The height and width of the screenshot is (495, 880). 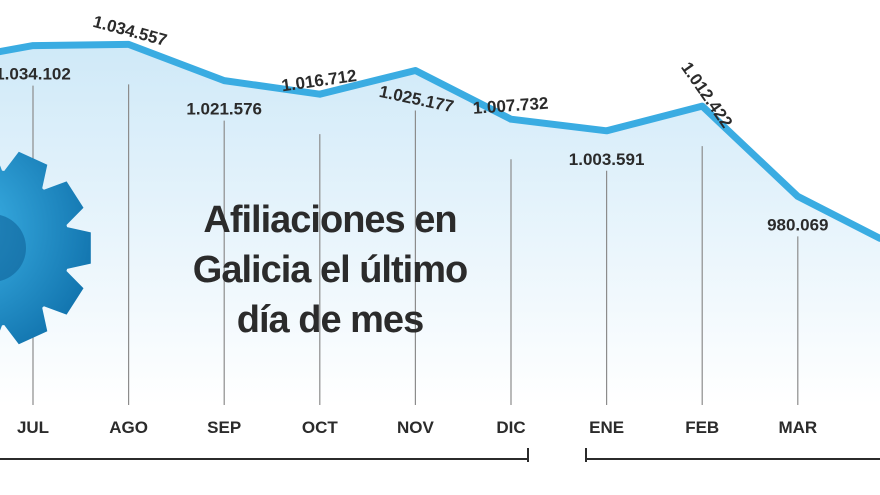 I want to click on x-tick-labels: JUL AGO SEP OCT NOV DIC ENE FEB MAR, so click(x=417, y=427).